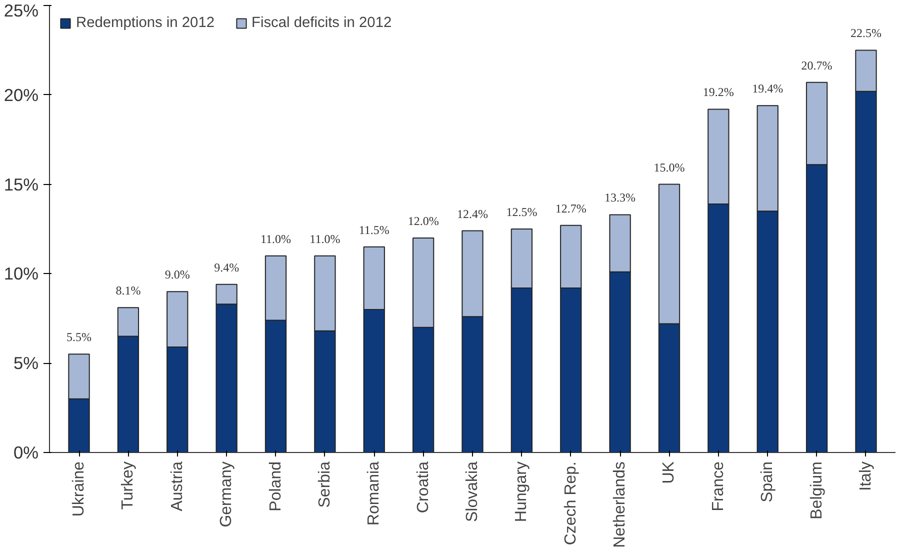  I want to click on total-label: 19.2%, so click(718, 92).